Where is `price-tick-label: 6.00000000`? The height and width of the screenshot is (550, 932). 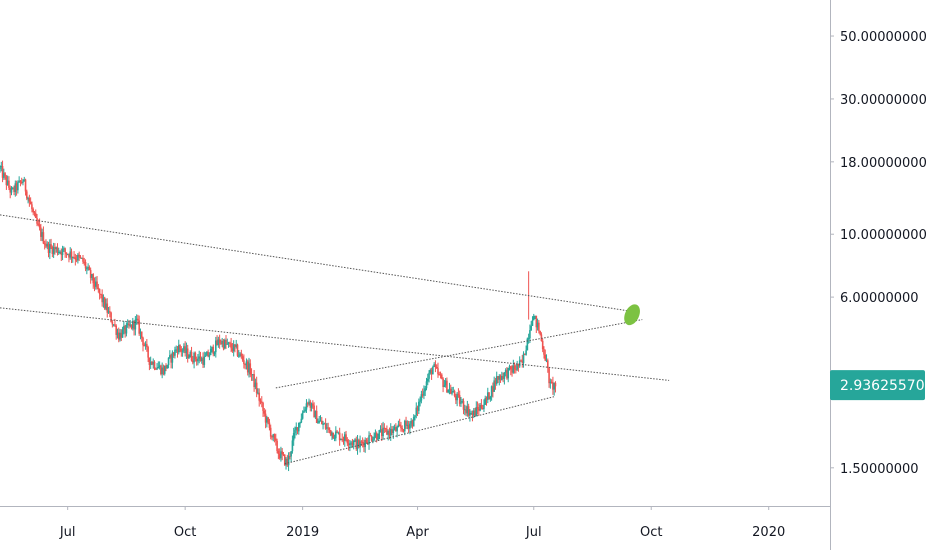
price-tick-label: 6.00000000 is located at coordinates (879, 298).